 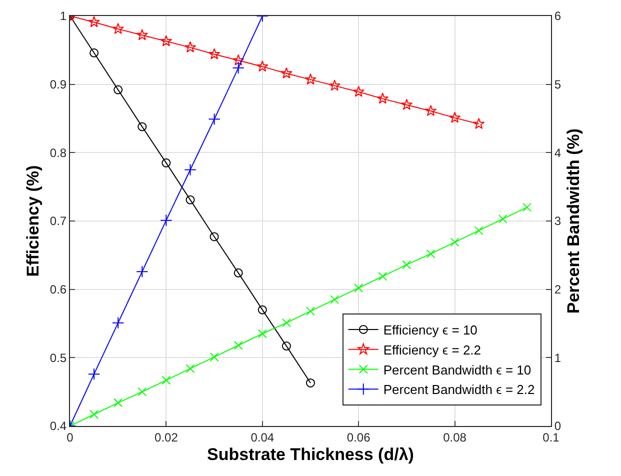 What do you see at coordinates (70, 437) in the screenshot?
I see `x-tick-label: 0` at bounding box center [70, 437].